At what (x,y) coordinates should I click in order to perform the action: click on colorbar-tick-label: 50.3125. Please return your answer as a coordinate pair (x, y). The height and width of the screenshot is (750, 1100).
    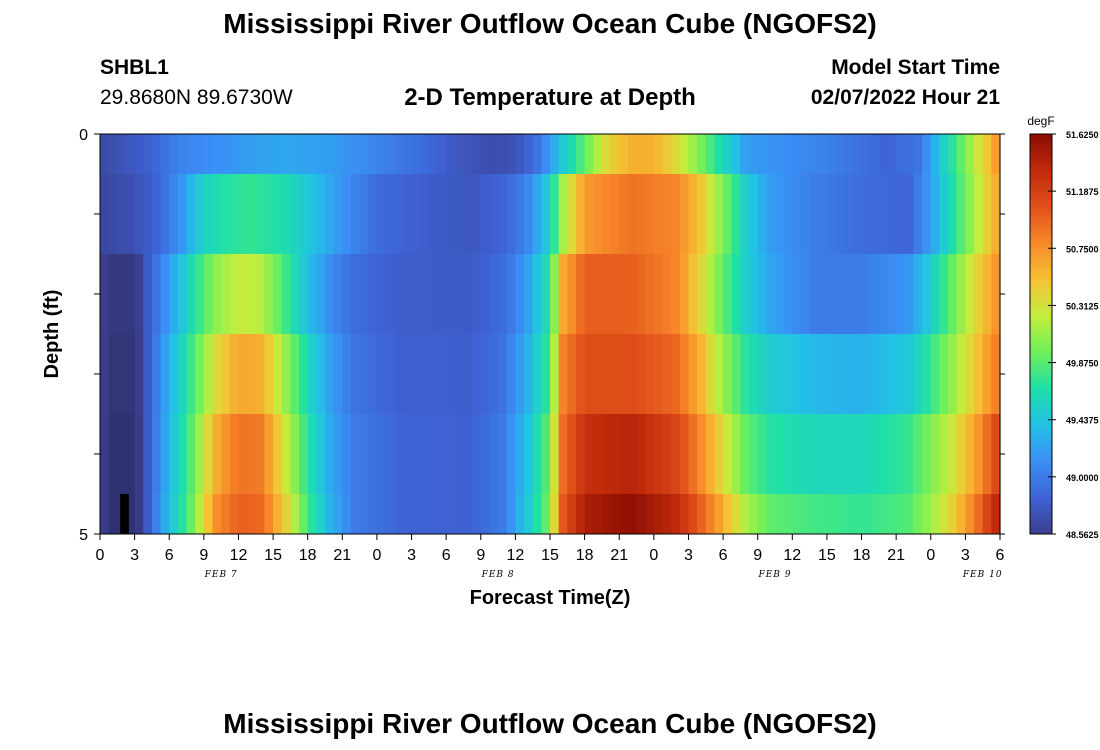
    Looking at the image, I should click on (1082, 306).